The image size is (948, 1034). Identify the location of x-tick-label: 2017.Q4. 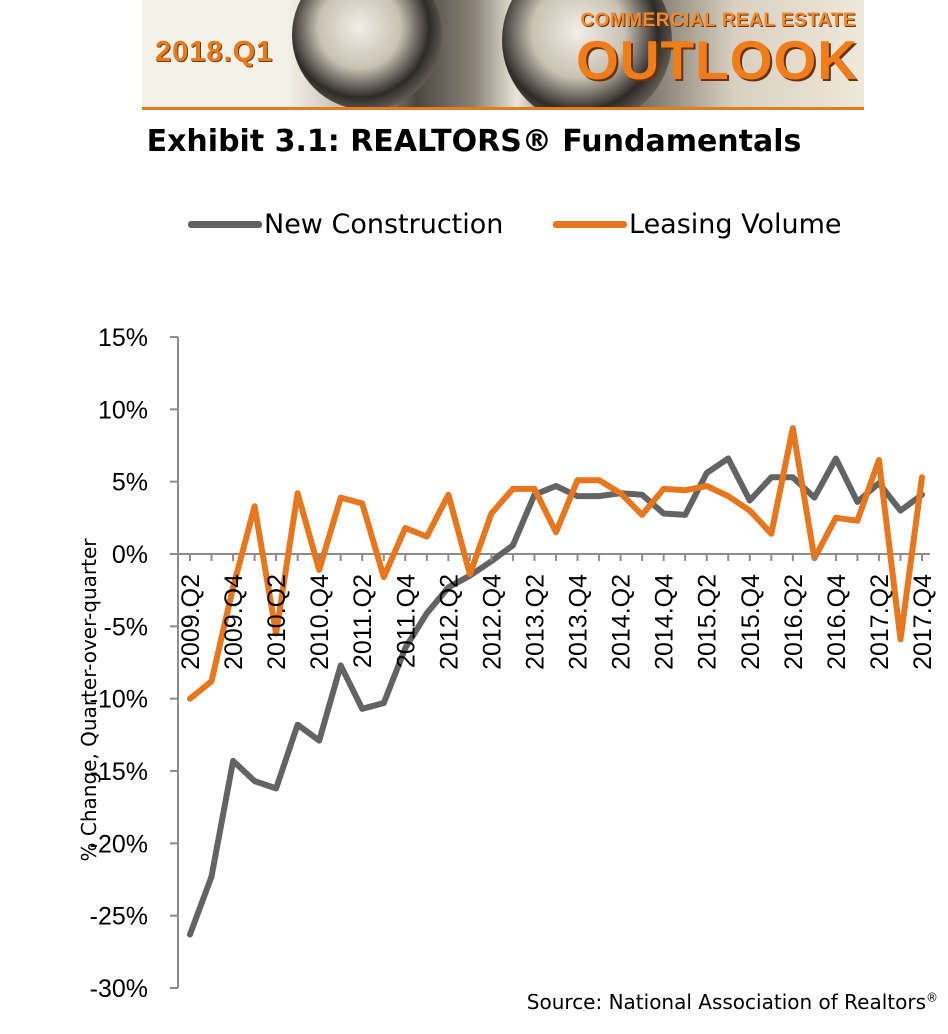
(923, 622).